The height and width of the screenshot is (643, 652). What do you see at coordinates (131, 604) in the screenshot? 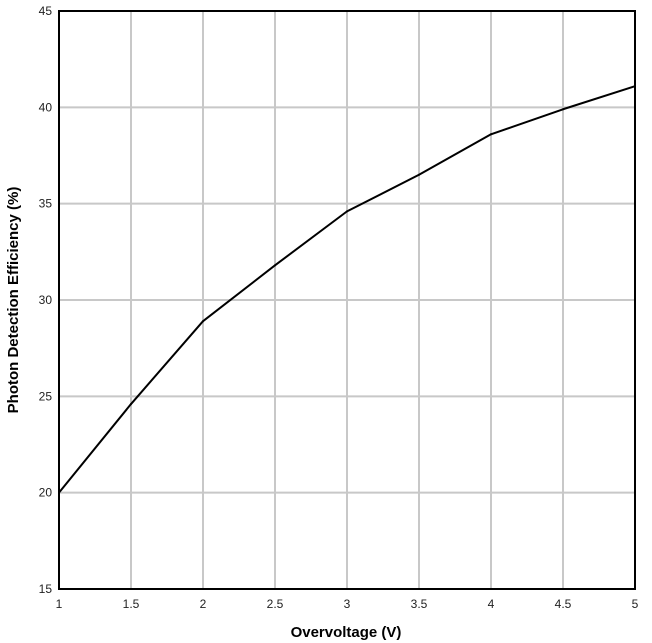
I see `x-tick-label: 1.5` at bounding box center [131, 604].